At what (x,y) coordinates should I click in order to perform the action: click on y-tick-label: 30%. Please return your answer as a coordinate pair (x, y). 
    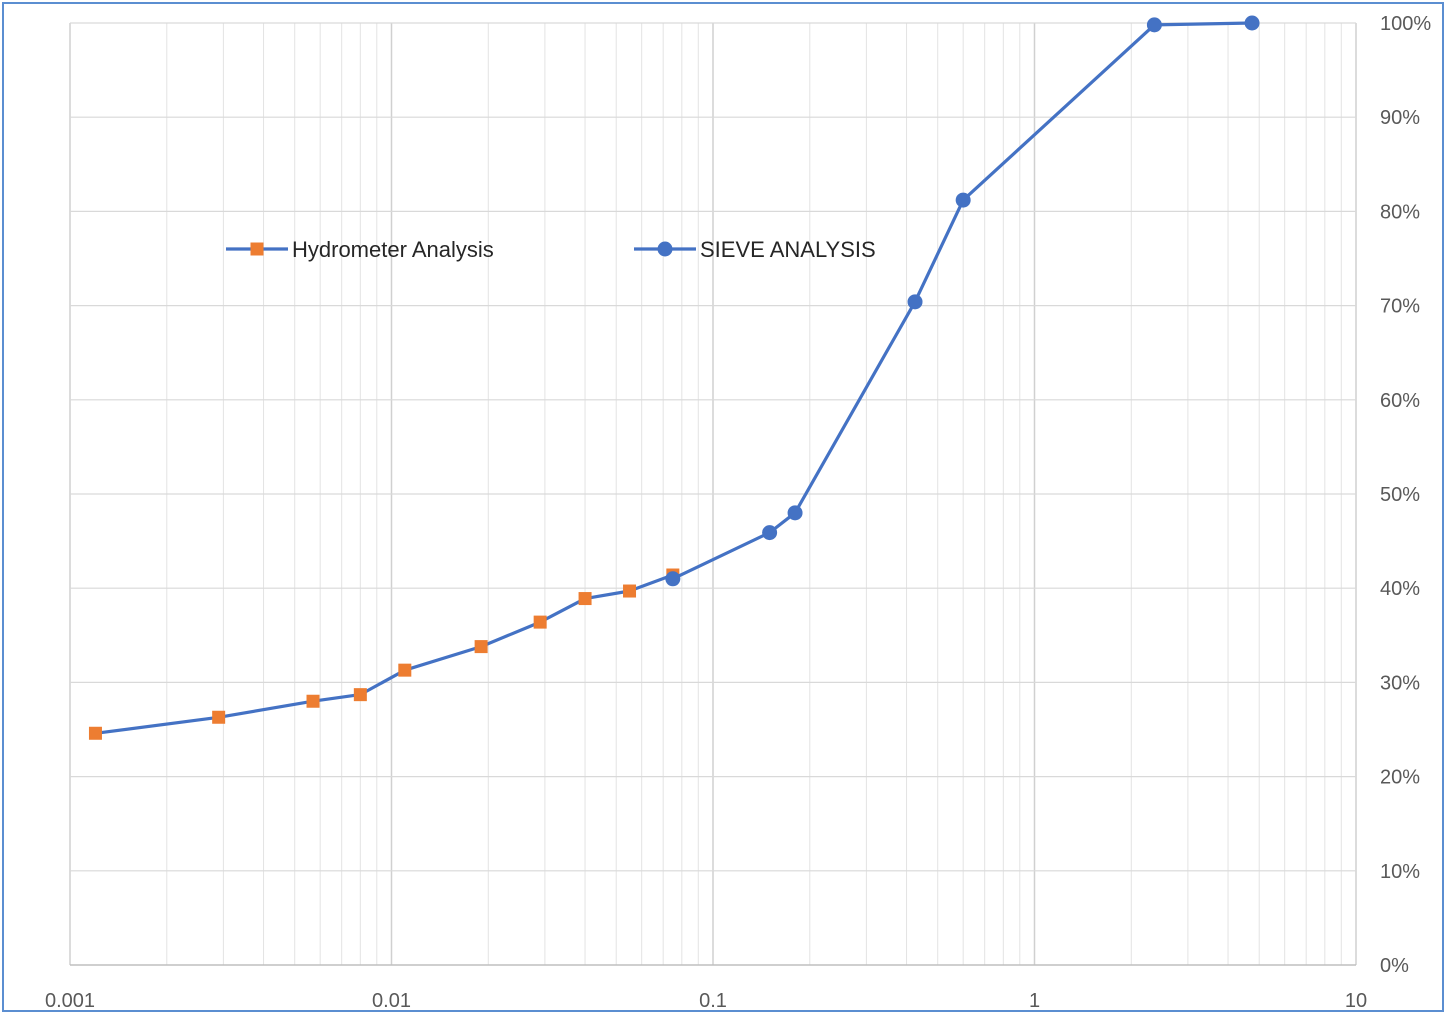
    Looking at the image, I should click on (1400, 683).